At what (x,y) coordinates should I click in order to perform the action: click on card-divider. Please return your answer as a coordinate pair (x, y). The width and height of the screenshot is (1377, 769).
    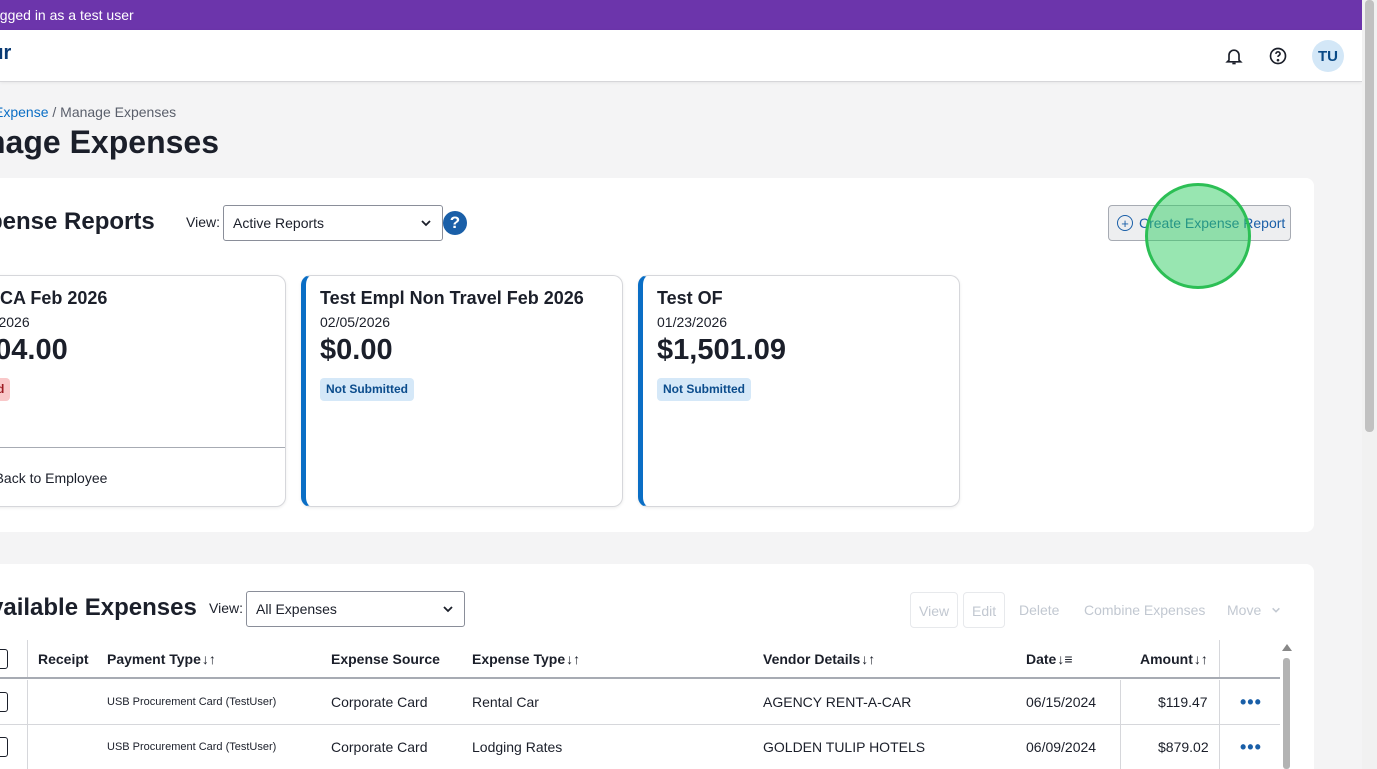
    Looking at the image, I should click on (142, 447).